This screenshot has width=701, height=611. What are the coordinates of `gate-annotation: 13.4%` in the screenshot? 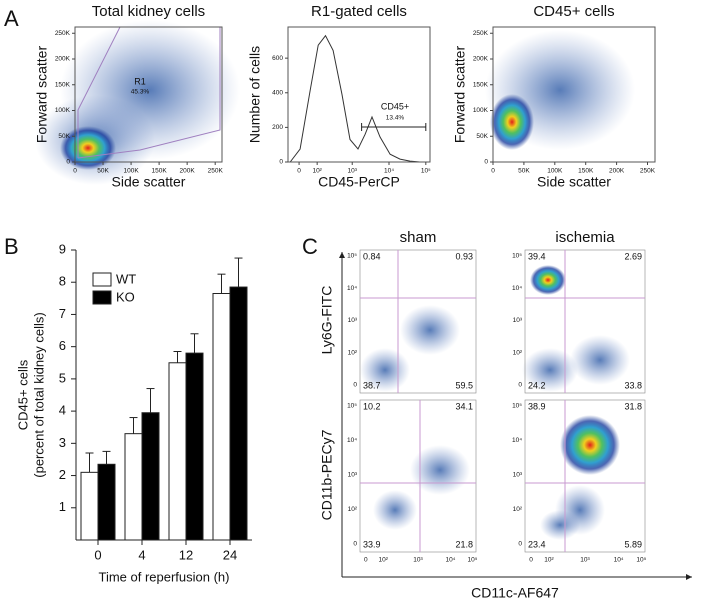 It's located at (395, 118).